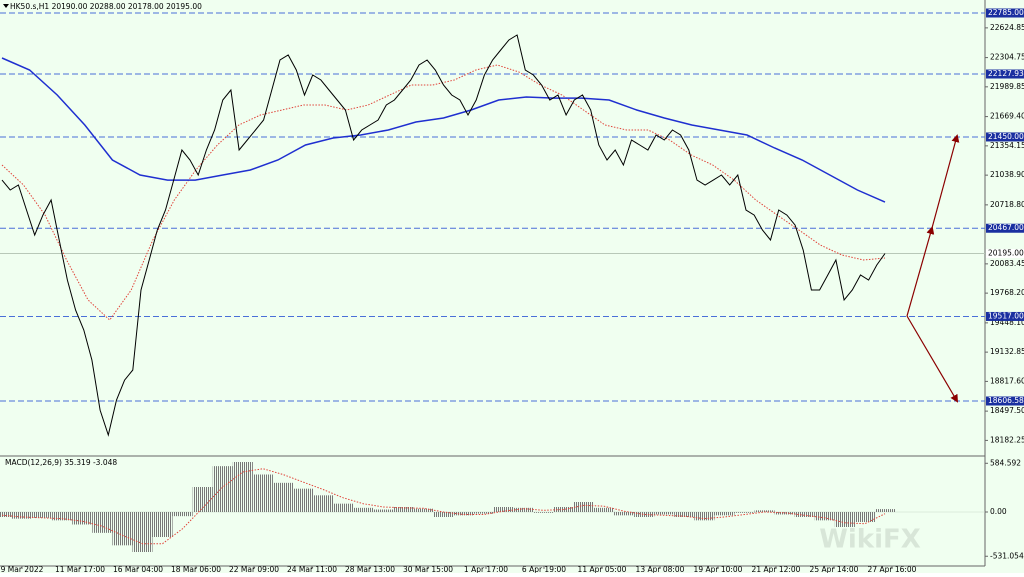 The width and height of the screenshot is (1024, 577). I want to click on x-tick-label: 19 Apr 10:00, so click(718, 569).